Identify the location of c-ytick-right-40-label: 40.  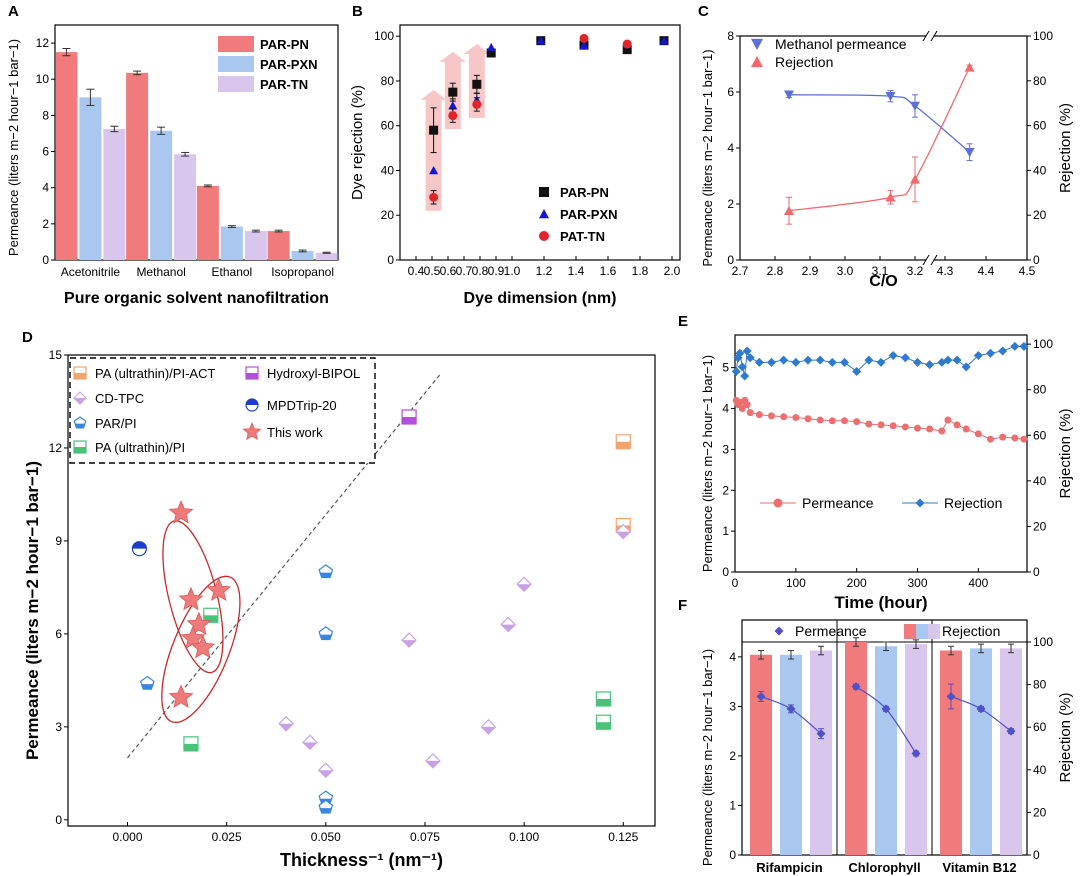
(1040, 170).